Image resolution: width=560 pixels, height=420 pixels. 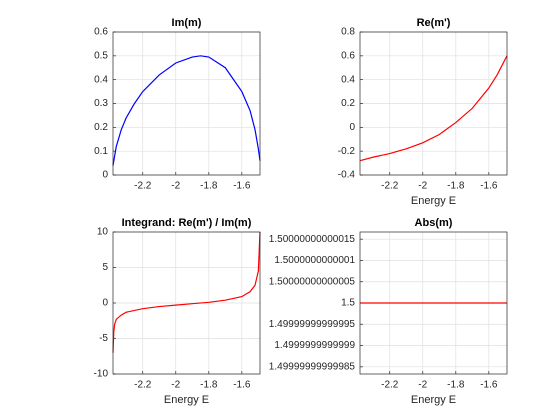 I want to click on y-tick-label: 0.1, so click(x=101, y=151).